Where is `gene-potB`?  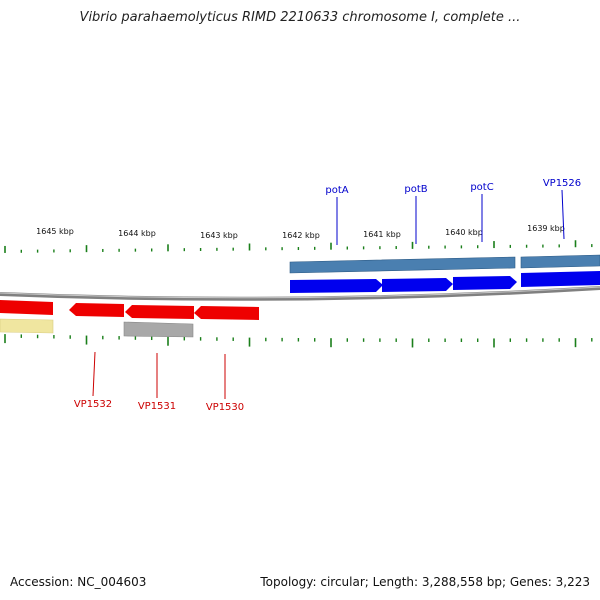
gene-potB is located at coordinates (417, 285).